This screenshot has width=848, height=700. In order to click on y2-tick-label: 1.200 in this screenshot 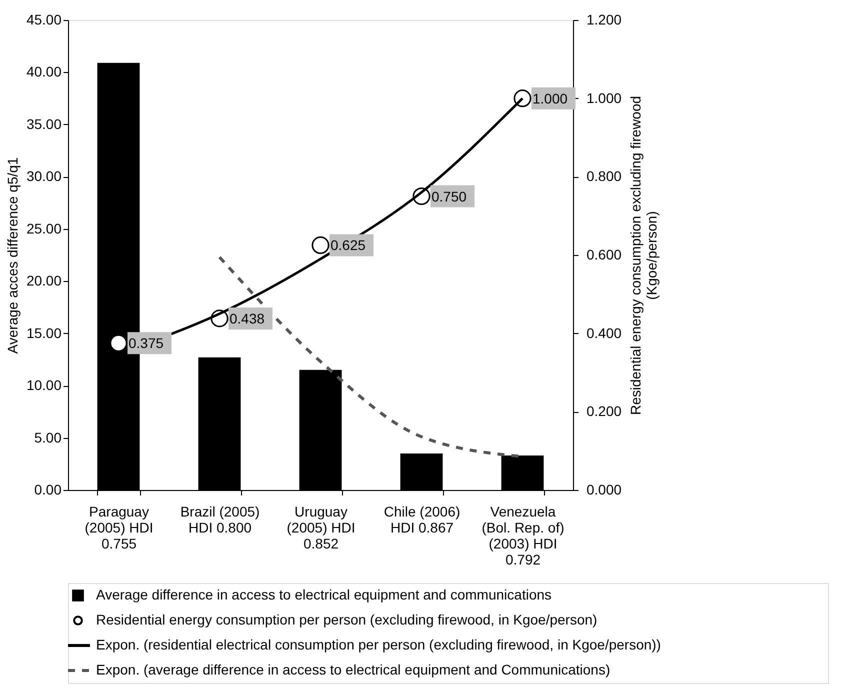, I will do `click(604, 20)`.